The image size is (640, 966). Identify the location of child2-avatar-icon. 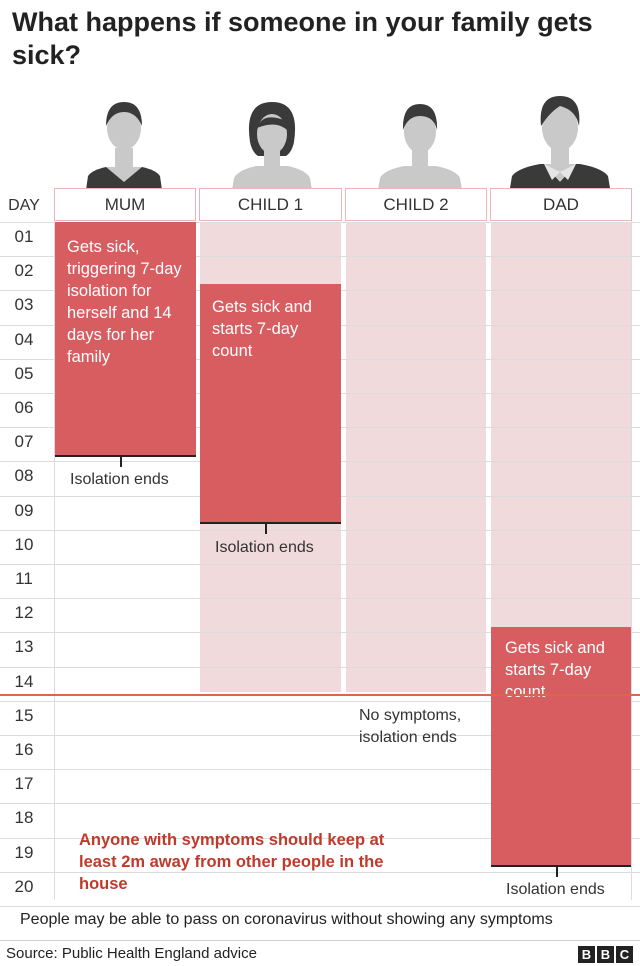
(420, 147).